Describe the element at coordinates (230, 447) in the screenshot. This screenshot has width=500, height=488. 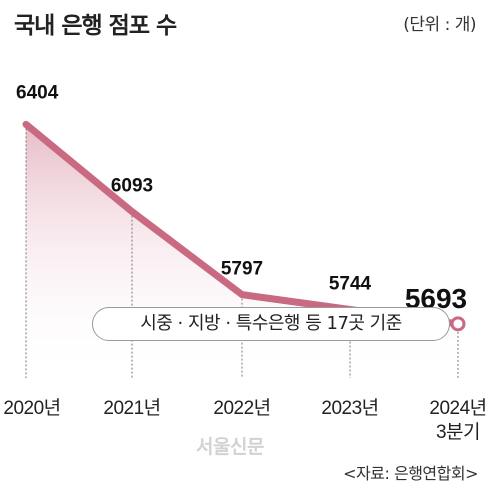
I see `publisher-watermark: 서울신문` at that location.